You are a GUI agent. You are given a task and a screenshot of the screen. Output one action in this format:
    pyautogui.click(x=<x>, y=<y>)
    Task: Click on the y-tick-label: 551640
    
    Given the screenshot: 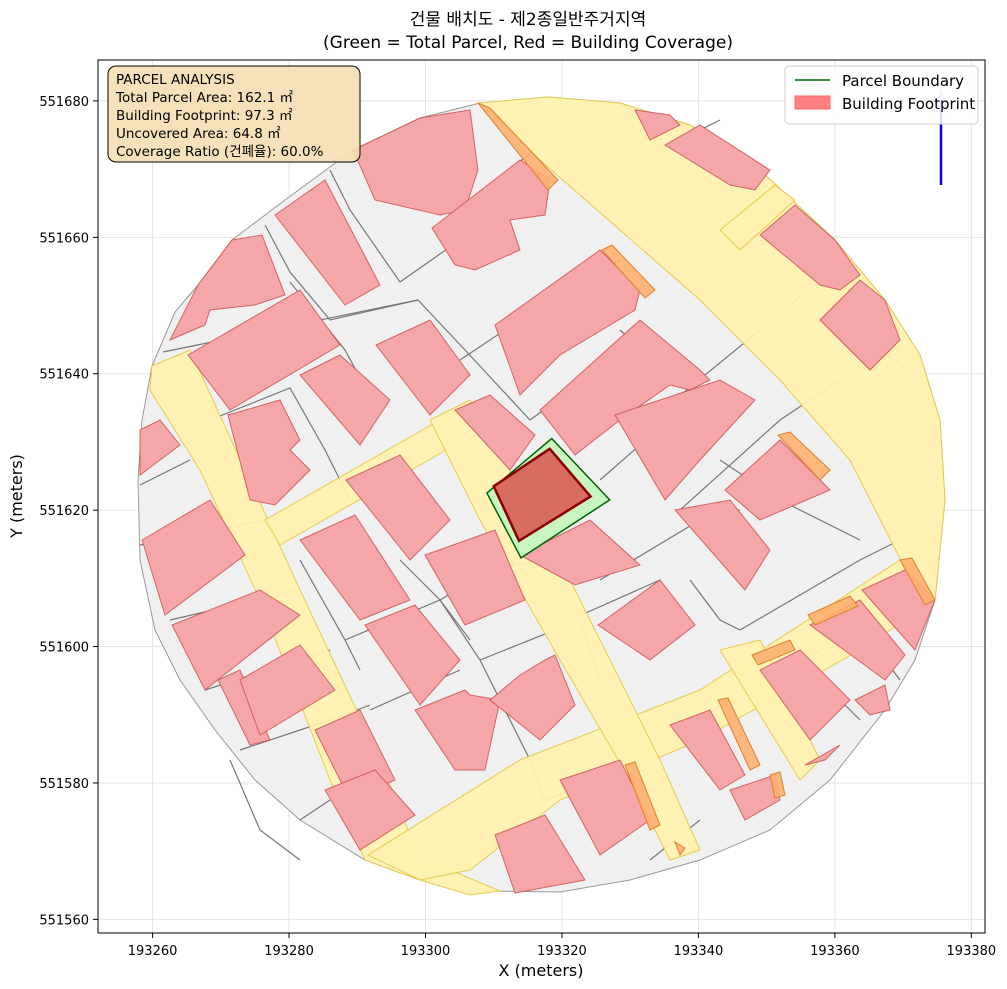 What is the action you would take?
    pyautogui.click(x=64, y=375)
    